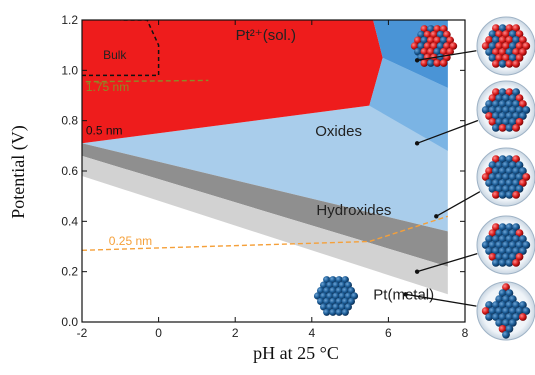 This screenshot has width=535, height=375. Describe the element at coordinates (69, 322) in the screenshot. I see `y-tick-label: 0.0` at that location.